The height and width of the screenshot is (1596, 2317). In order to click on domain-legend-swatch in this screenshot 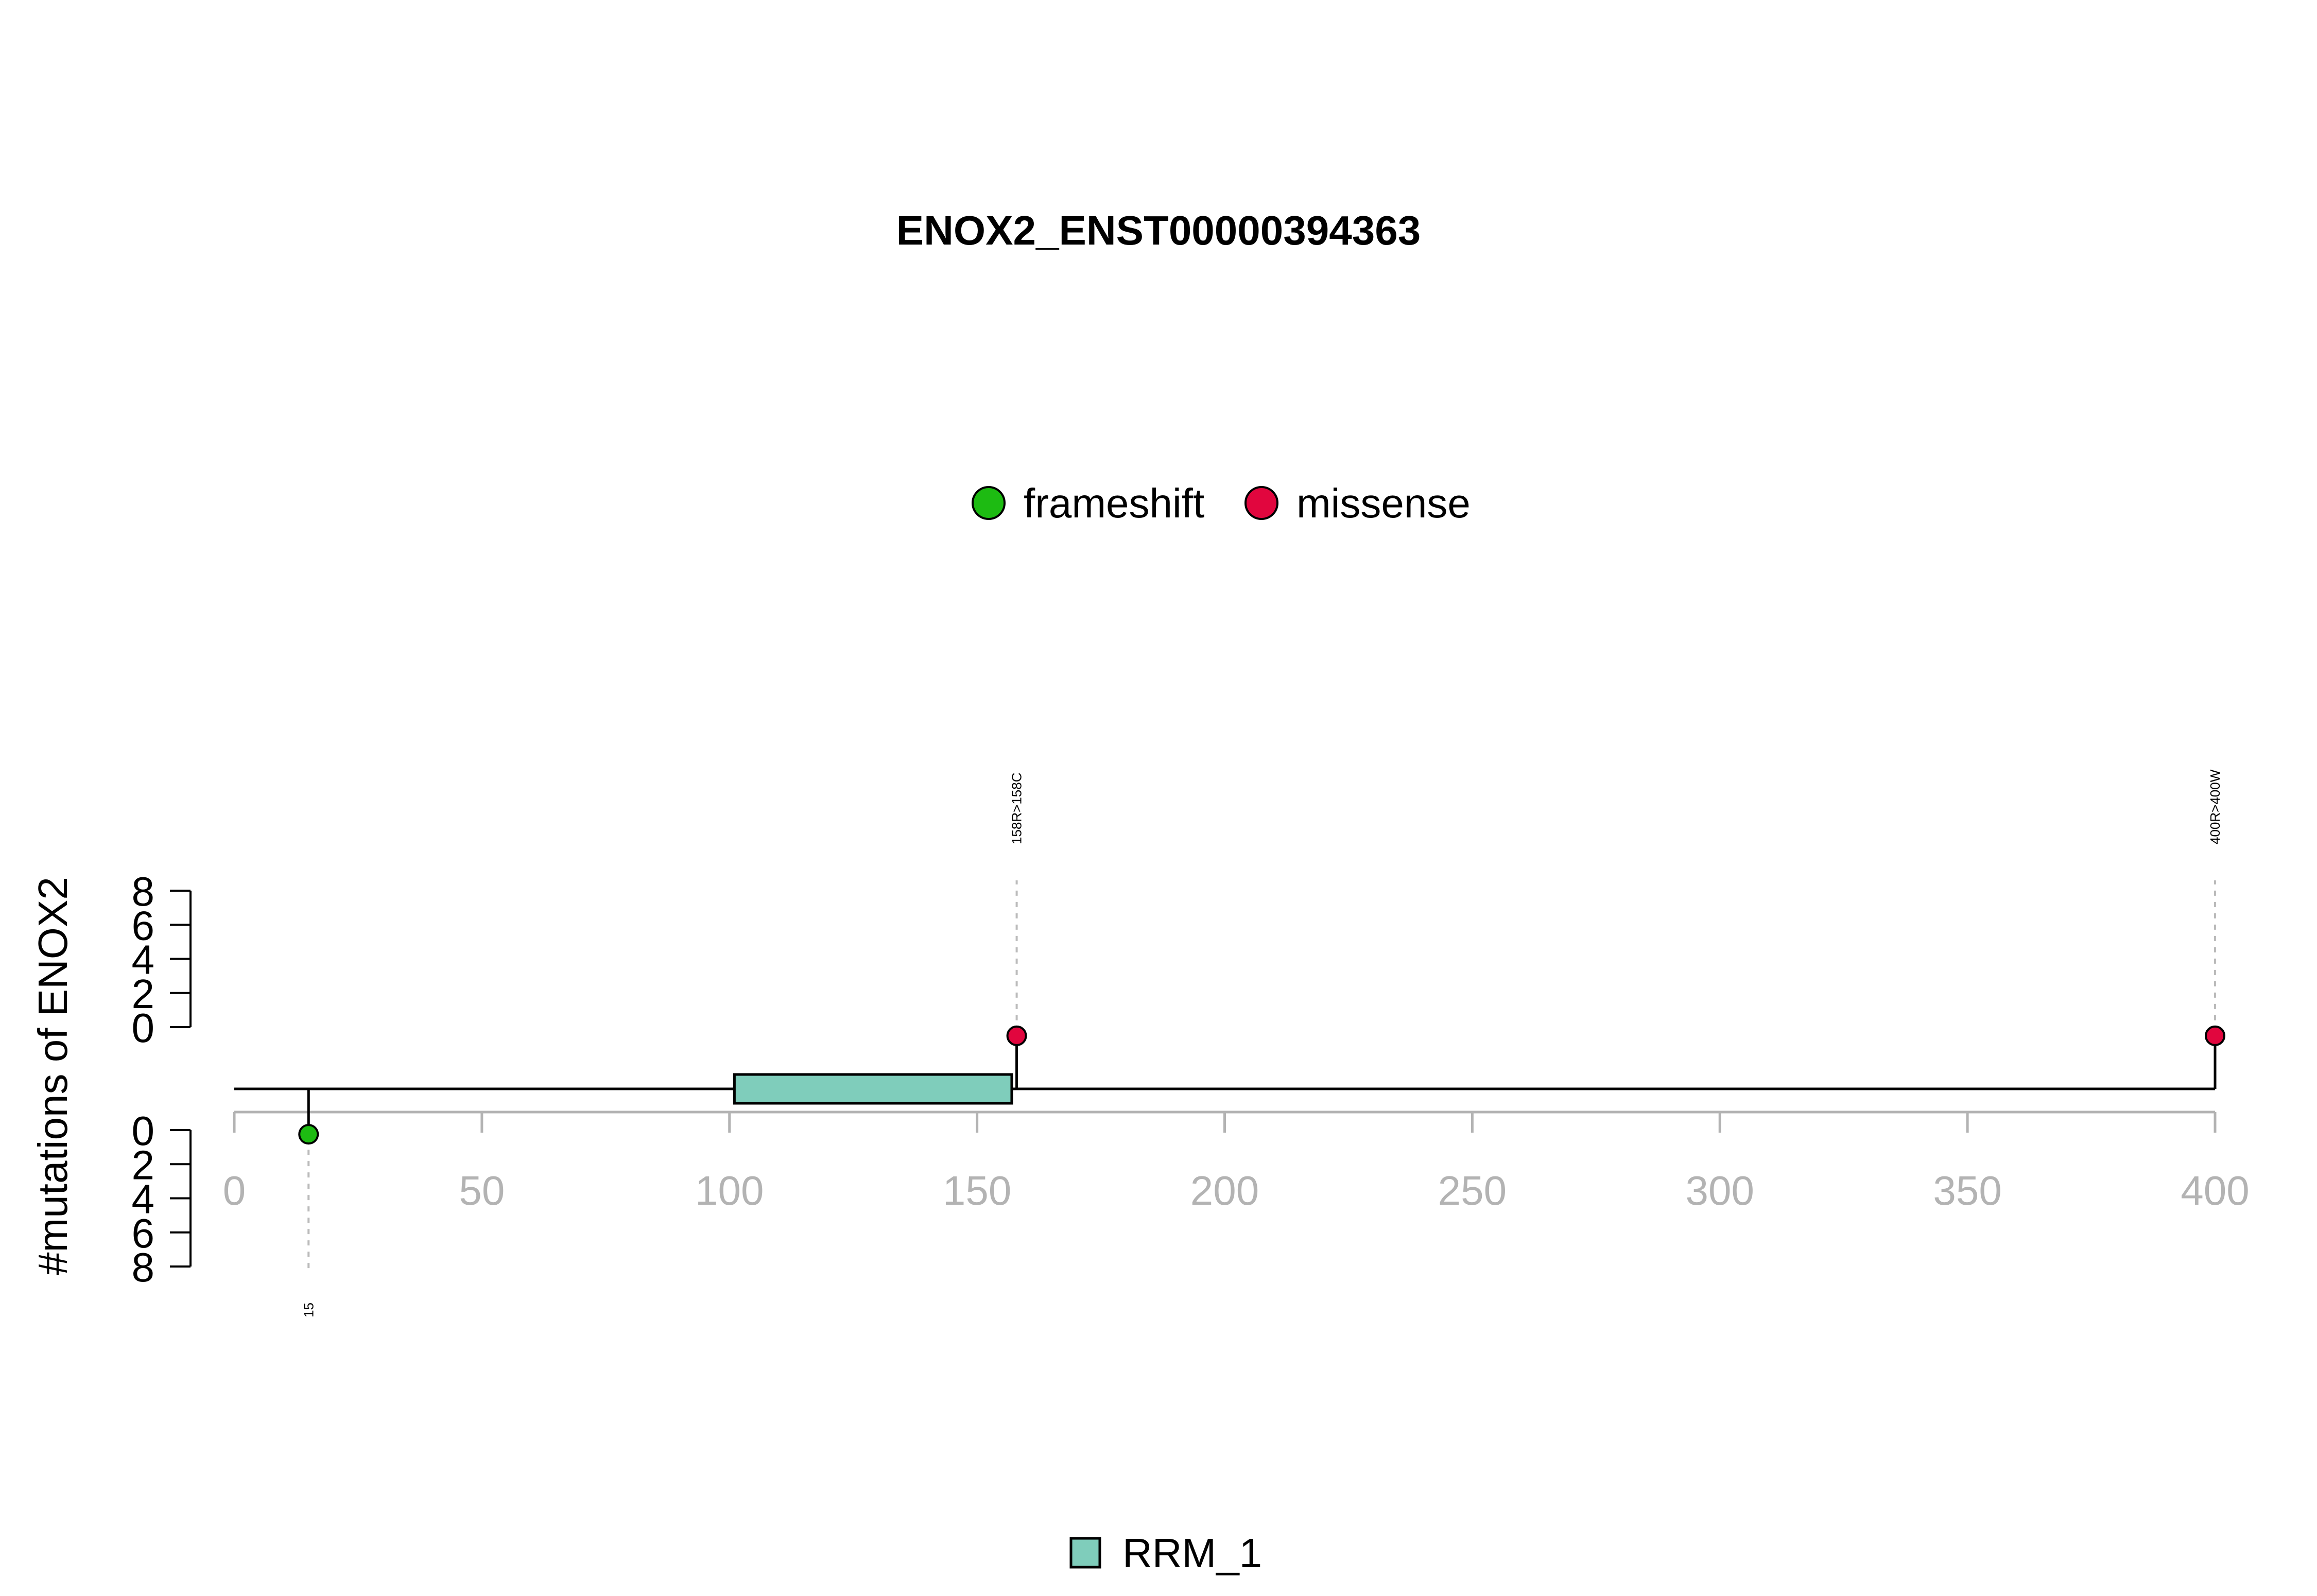, I will do `click(1085, 1553)`.